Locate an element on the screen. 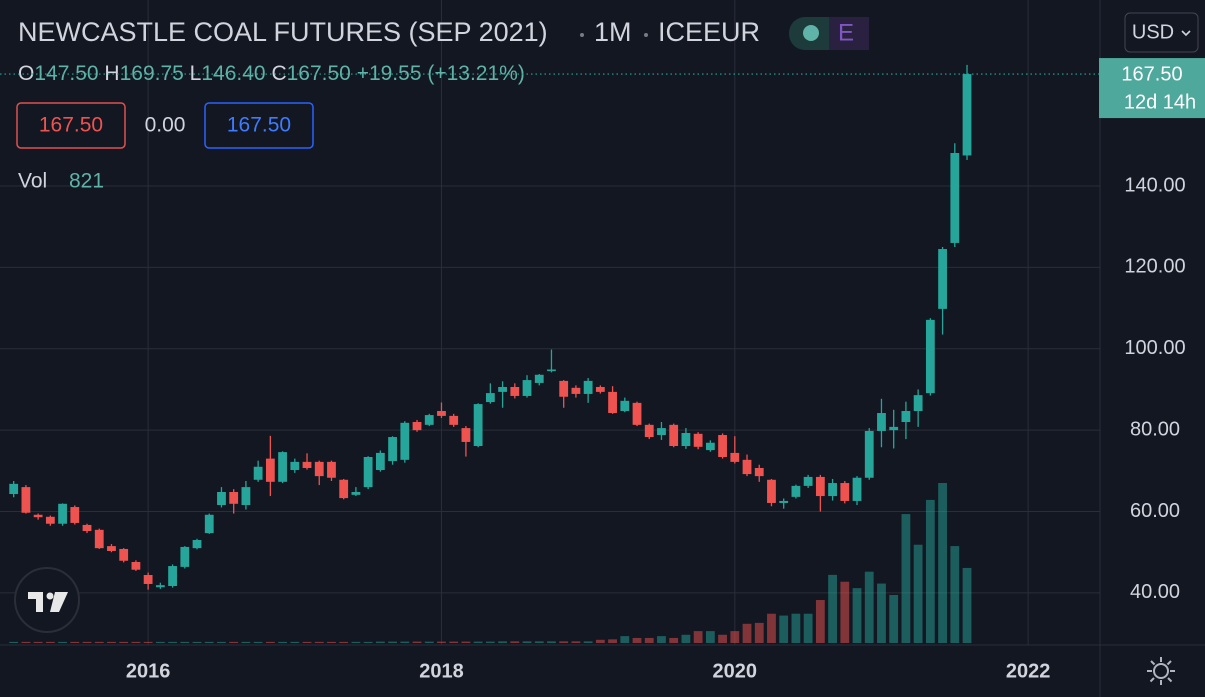  currency: USD is located at coordinates (1153, 32).